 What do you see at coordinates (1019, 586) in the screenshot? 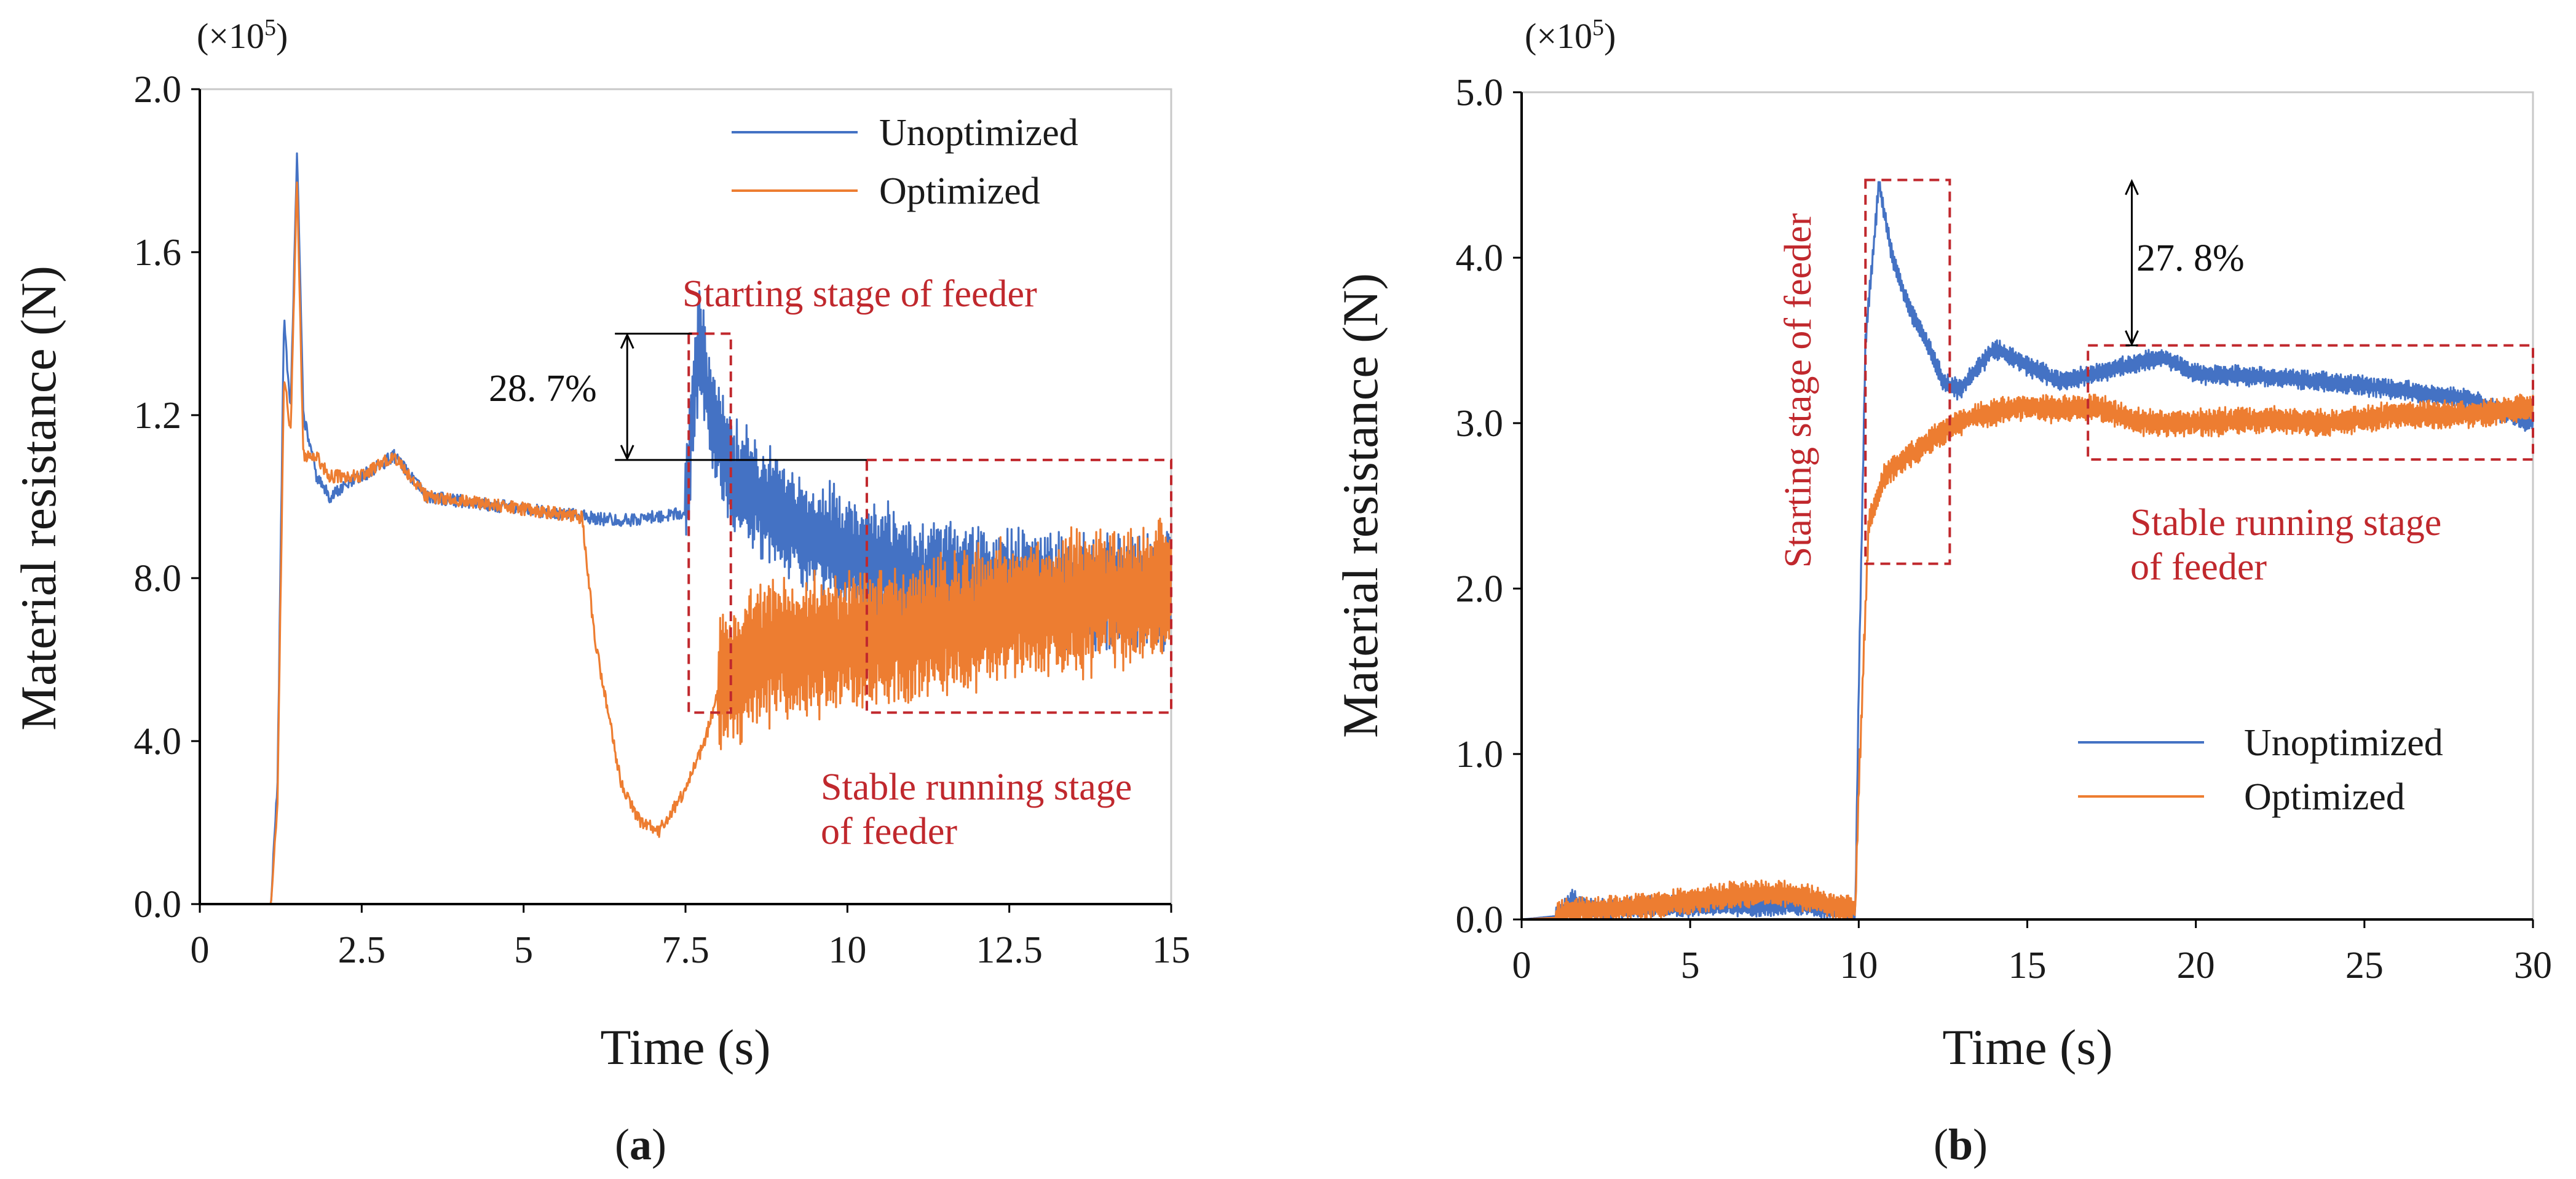
I see `stable-box-a` at bounding box center [1019, 586].